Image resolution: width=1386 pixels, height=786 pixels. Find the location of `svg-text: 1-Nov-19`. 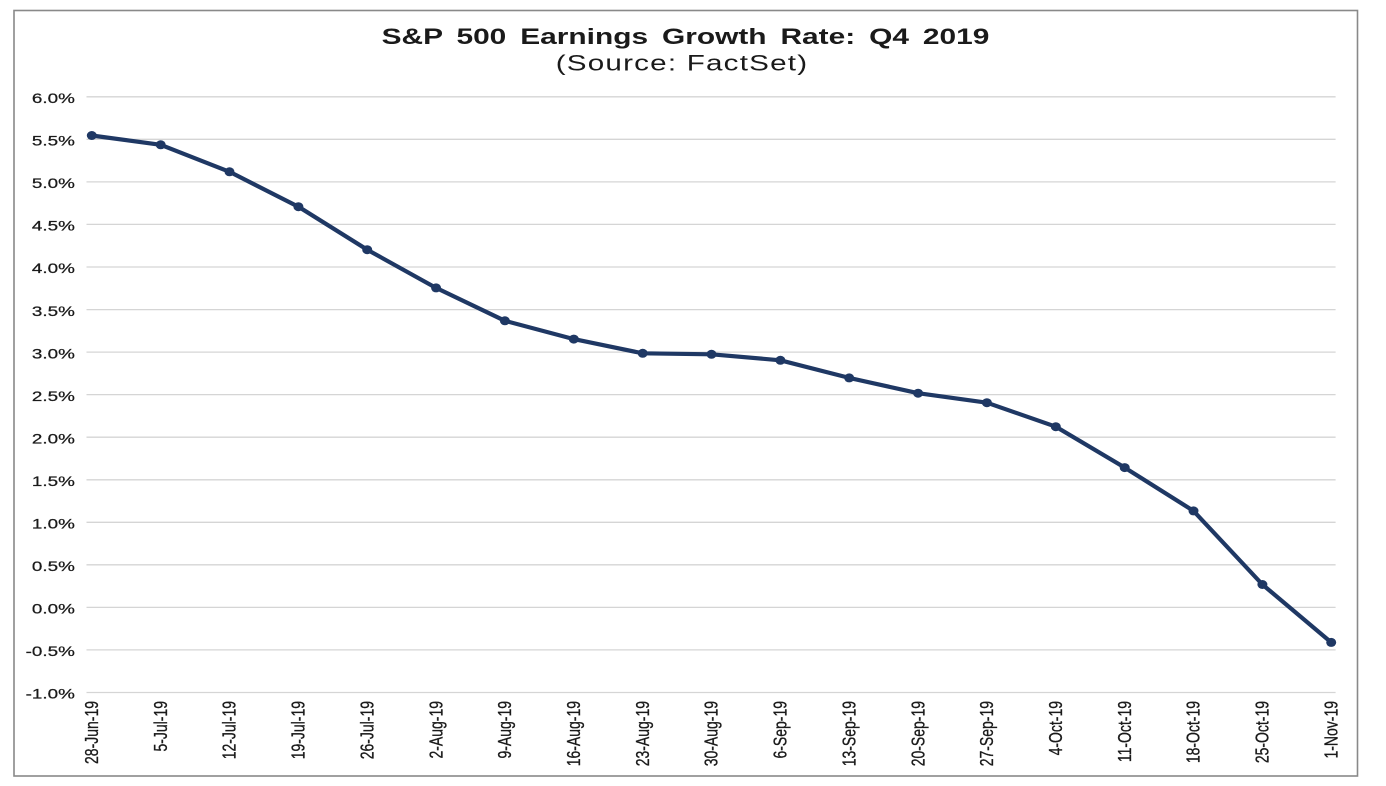

svg-text: 1-Nov-19 is located at coordinates (1331, 730).